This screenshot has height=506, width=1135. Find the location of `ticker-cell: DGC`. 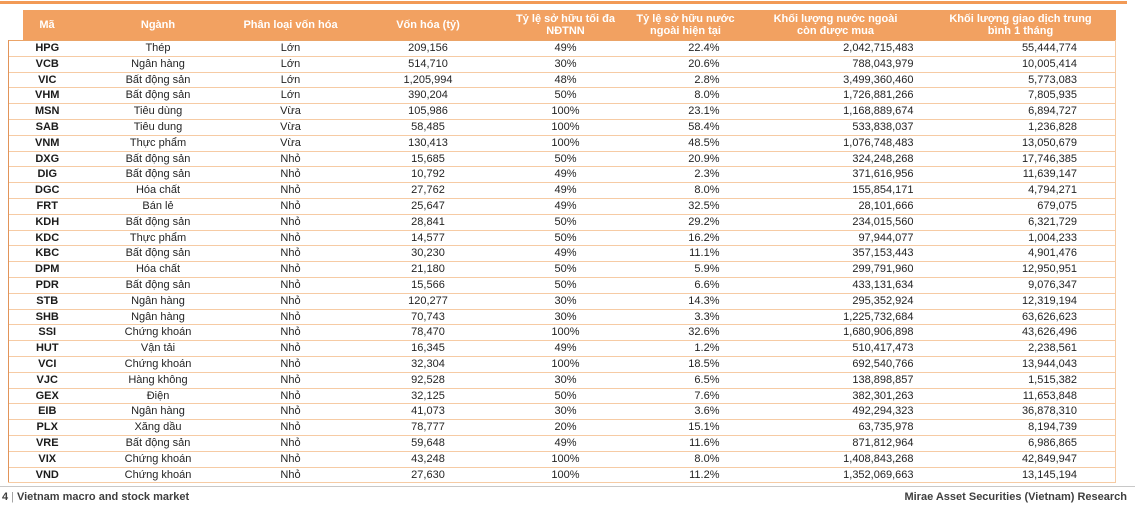

ticker-cell: DGC is located at coordinates (47, 190).